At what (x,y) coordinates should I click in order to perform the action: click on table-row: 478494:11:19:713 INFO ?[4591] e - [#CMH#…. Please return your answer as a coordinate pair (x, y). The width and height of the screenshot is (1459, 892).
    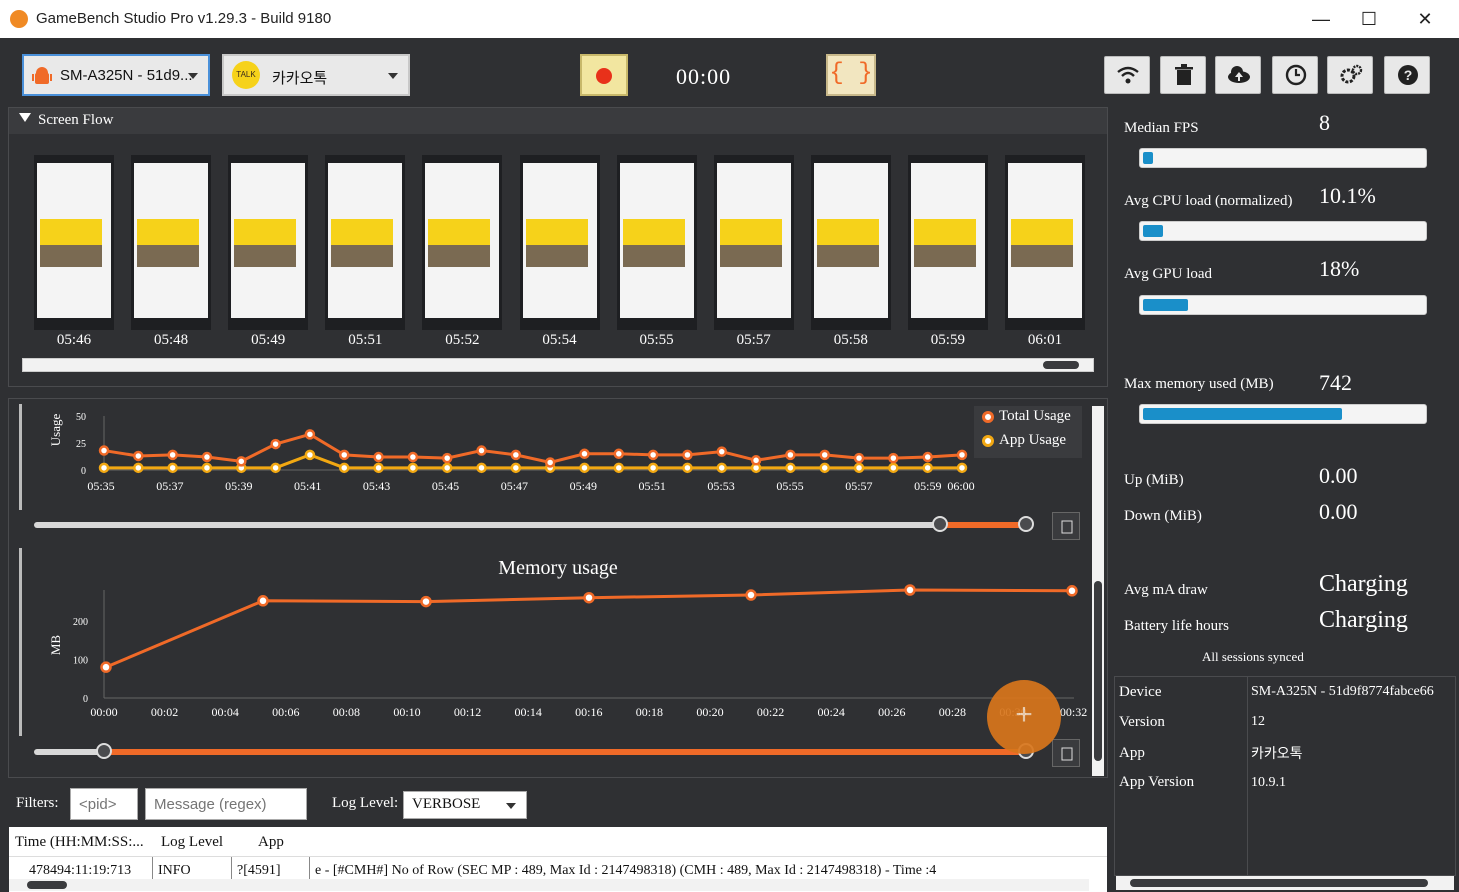
    Looking at the image, I should click on (549, 869).